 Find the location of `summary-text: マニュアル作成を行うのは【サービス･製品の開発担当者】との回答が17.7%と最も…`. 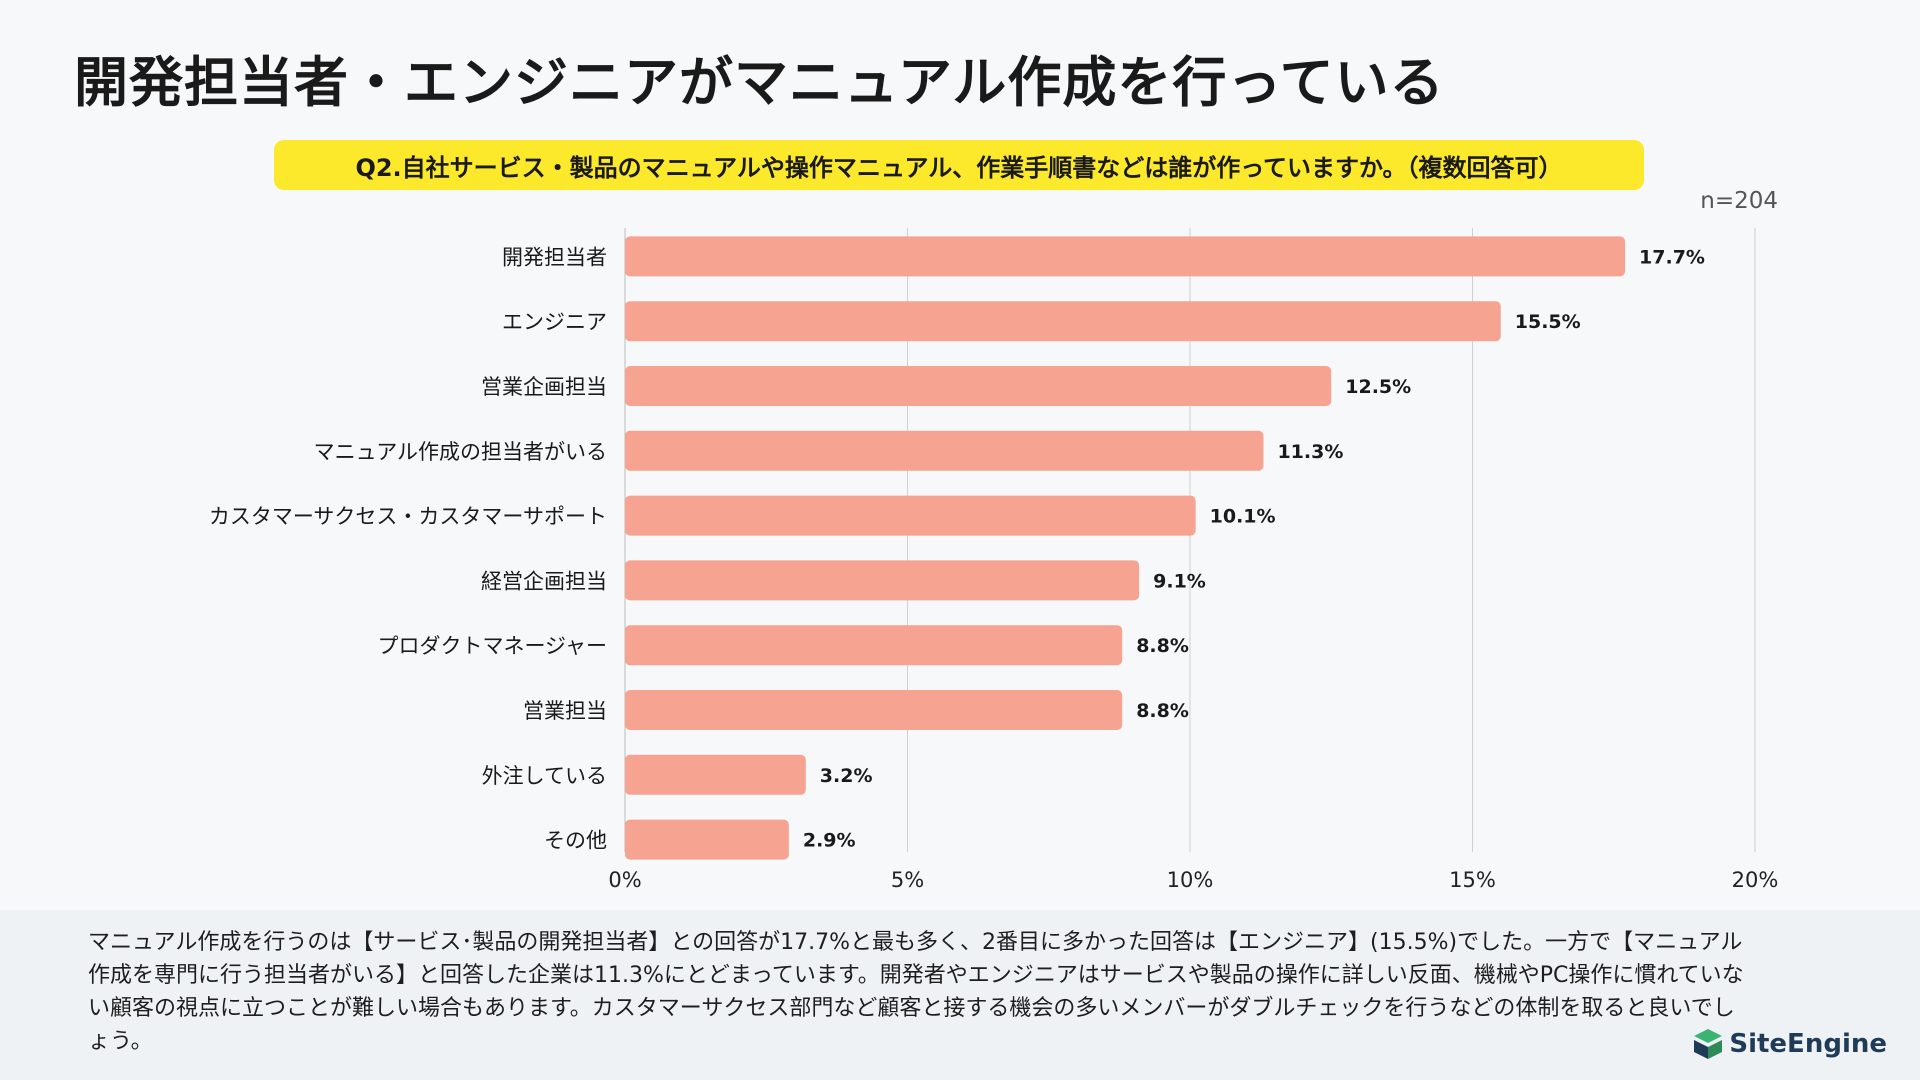

summary-text: マニュアル作成を行うのは【サービス･製品の開発担当者】との回答が17.7%と最も… is located at coordinates (916, 992).